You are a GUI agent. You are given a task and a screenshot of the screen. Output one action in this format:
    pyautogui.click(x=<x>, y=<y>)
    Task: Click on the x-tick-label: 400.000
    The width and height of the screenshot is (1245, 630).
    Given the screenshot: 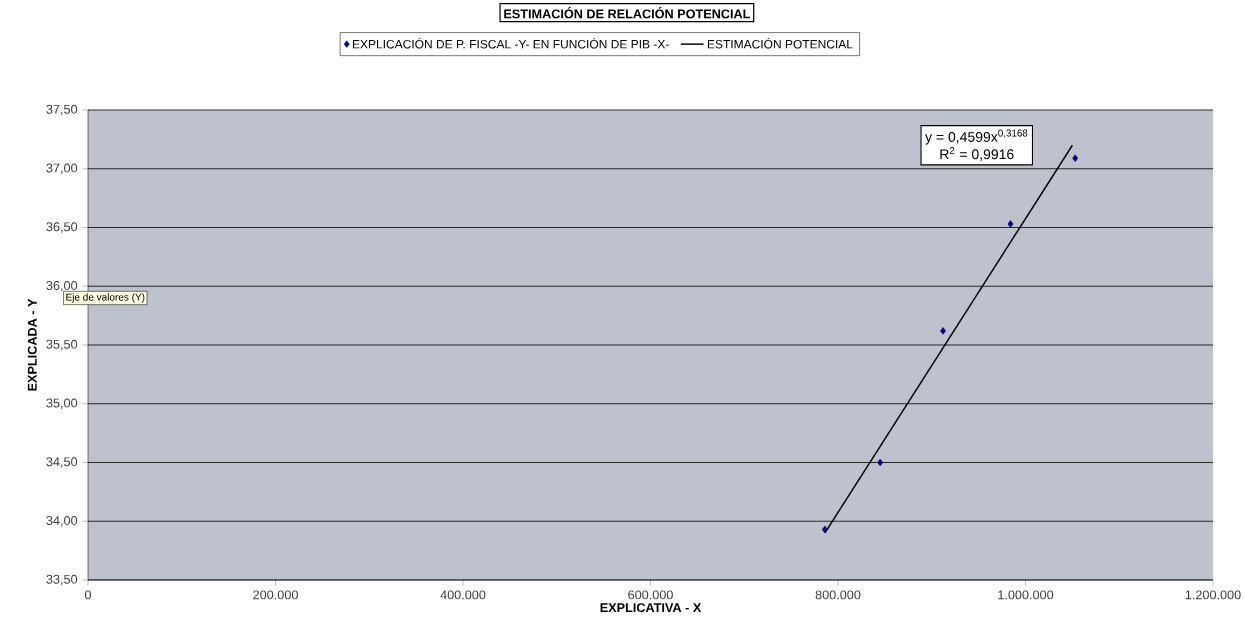 What is the action you would take?
    pyautogui.click(x=463, y=595)
    